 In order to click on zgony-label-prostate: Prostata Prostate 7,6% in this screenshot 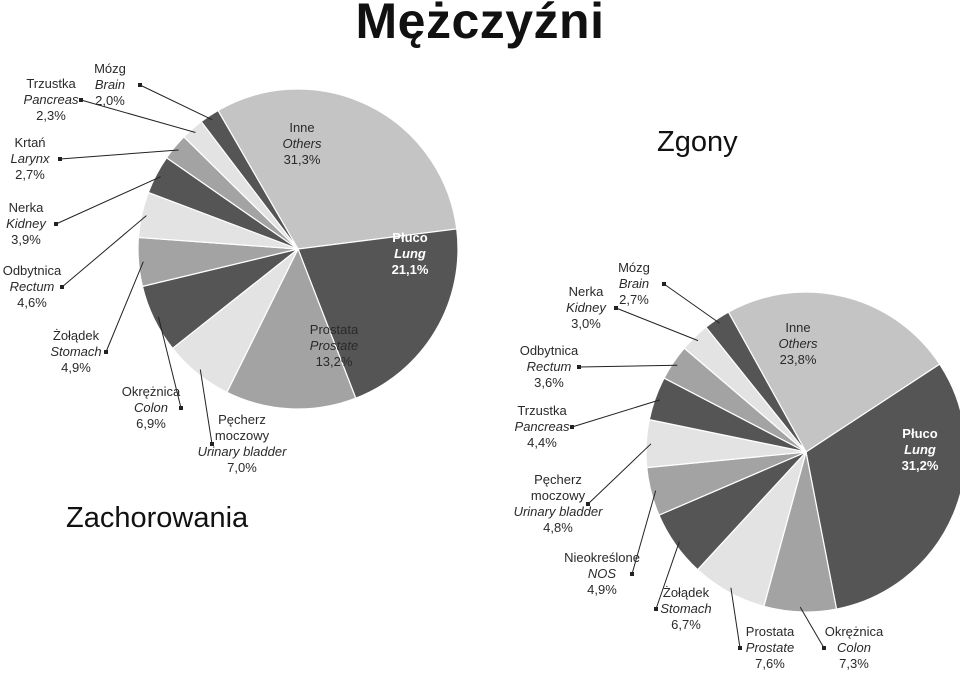, I will do `click(770, 647)`.